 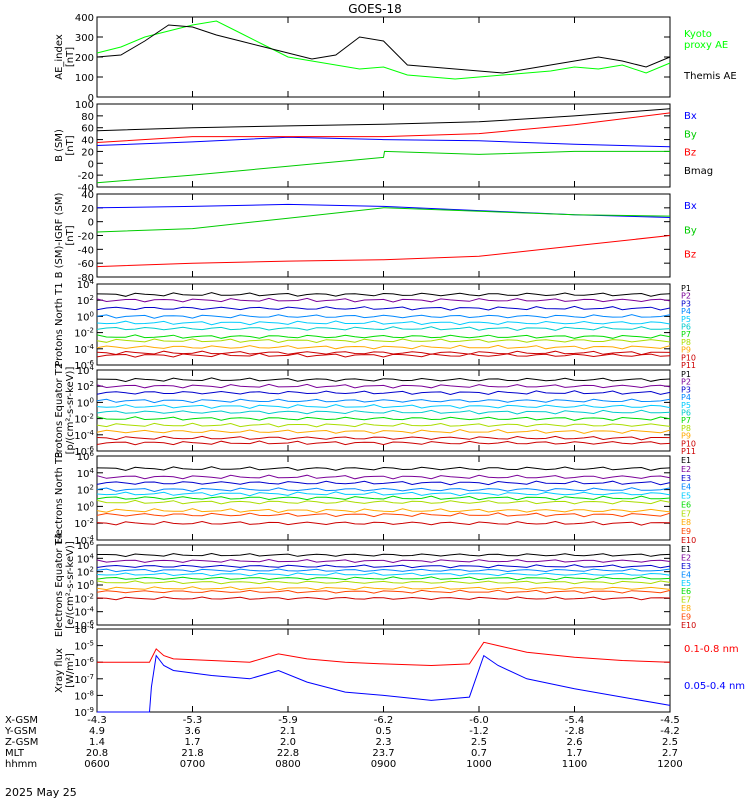 What do you see at coordinates (97, 731) in the screenshot?
I see `x-row-value: 4.9` at bounding box center [97, 731].